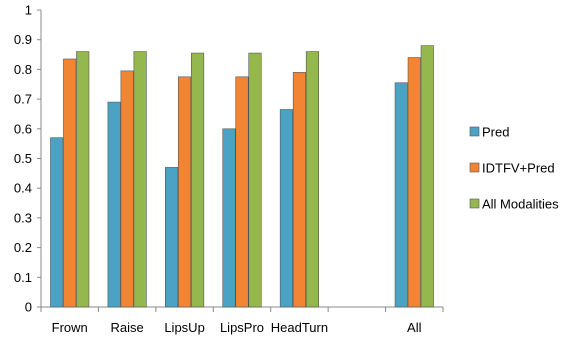  Describe the element at coordinates (518, 168) in the screenshot. I see `legend-label-idtfv-pred: IDTFV+Pred` at that location.